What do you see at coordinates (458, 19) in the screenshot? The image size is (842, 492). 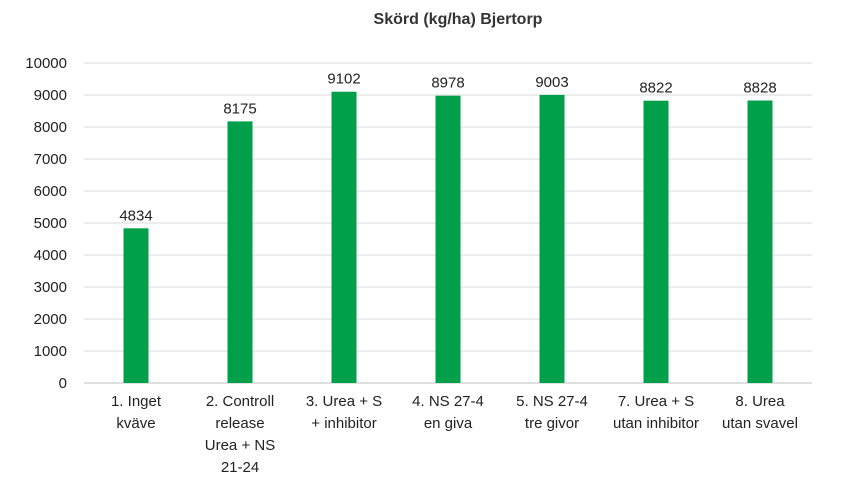 I see `chart-title: Skörd (kg/ha) Bjertorp` at bounding box center [458, 19].